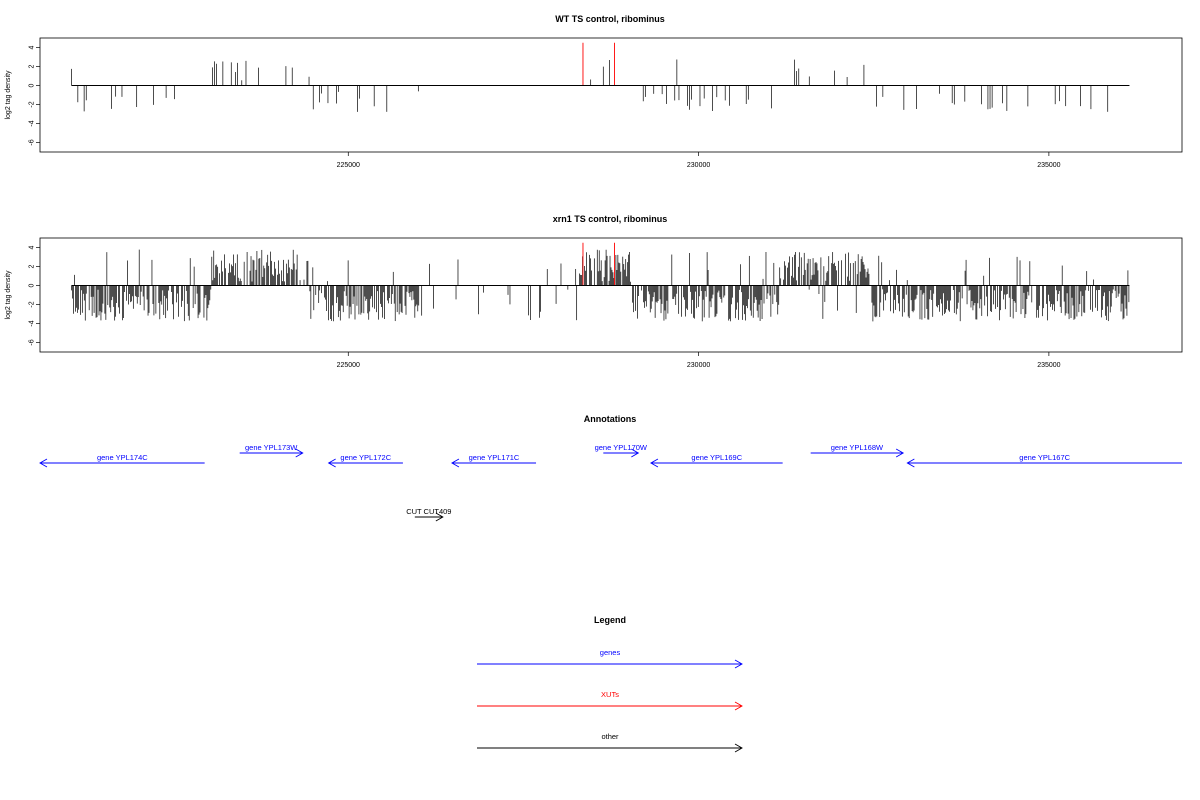 The width and height of the screenshot is (1200, 800). I want to click on legend: Legend genes XUTs other, so click(610, 684).